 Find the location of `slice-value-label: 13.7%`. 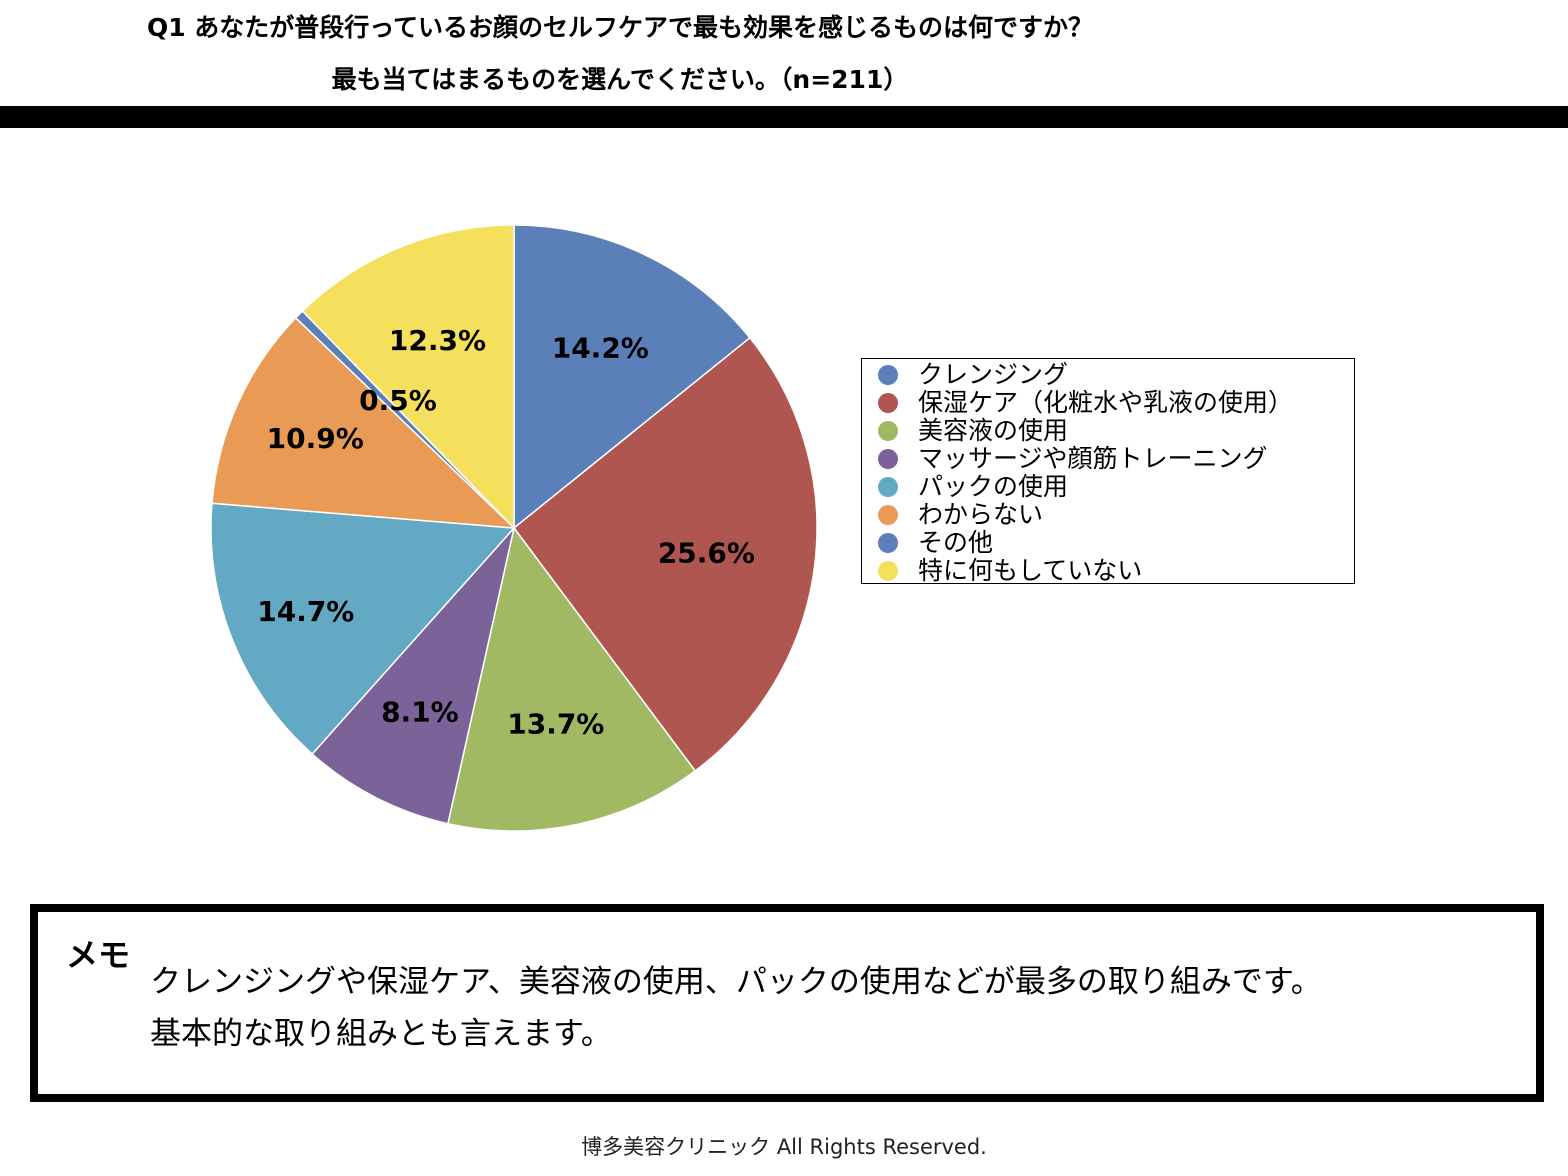

slice-value-label: 13.7% is located at coordinates (555, 724).